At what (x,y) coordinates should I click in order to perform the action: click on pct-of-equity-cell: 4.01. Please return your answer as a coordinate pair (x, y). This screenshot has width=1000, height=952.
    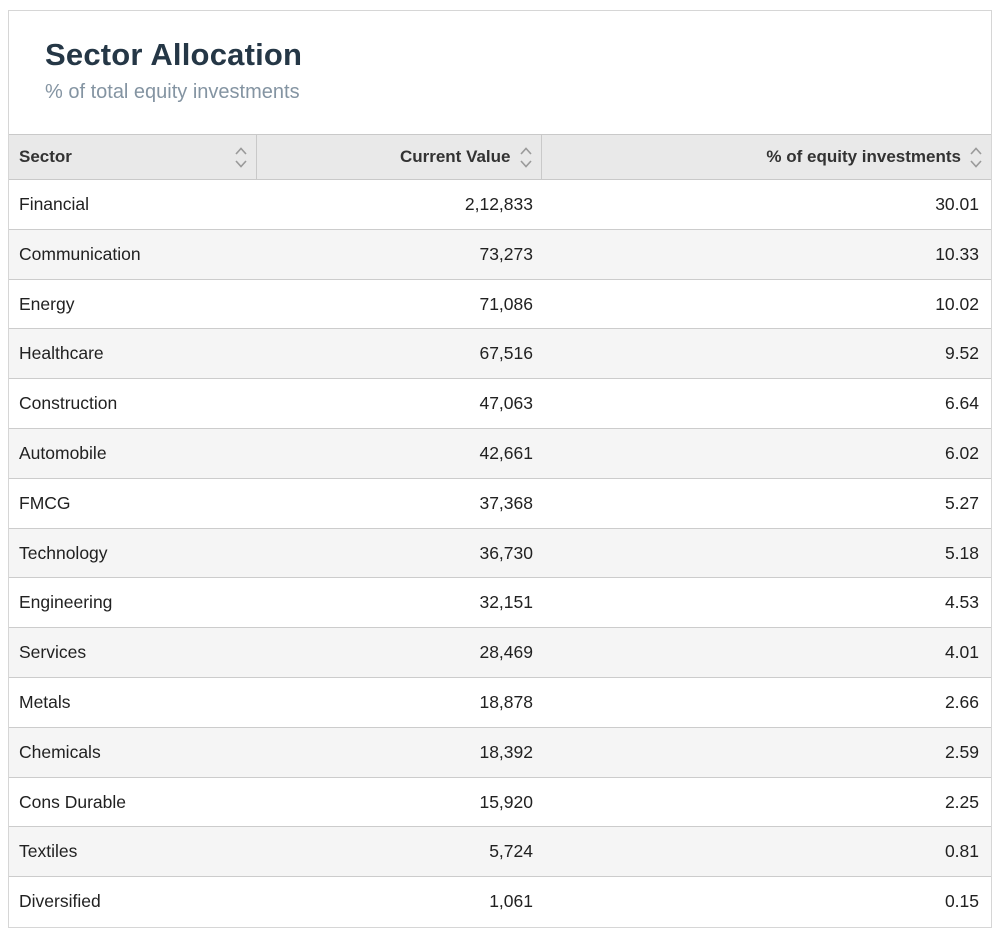
    Looking at the image, I should click on (766, 652).